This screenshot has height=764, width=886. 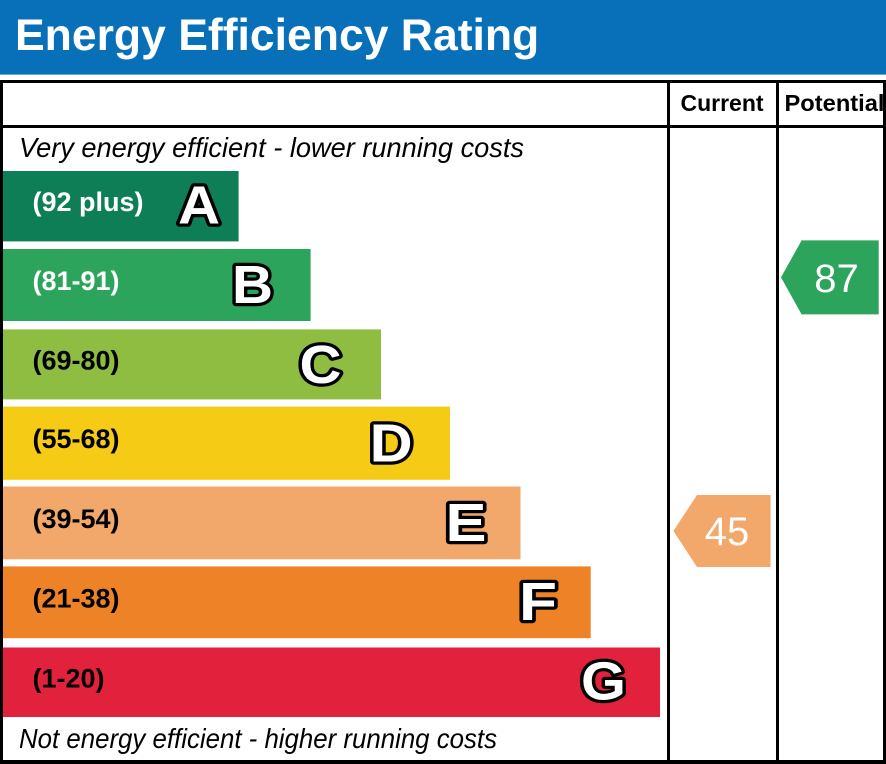 I want to click on svg-text: (1-20), so click(x=69, y=678).